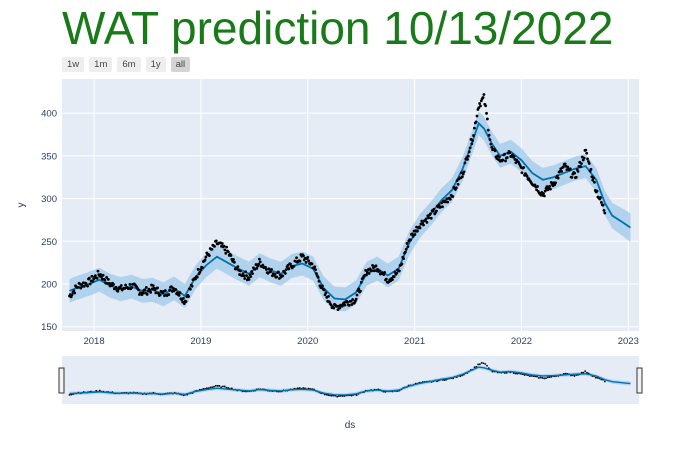 The height and width of the screenshot is (467, 700). I want to click on range-button-1w: 1w, so click(73, 64).